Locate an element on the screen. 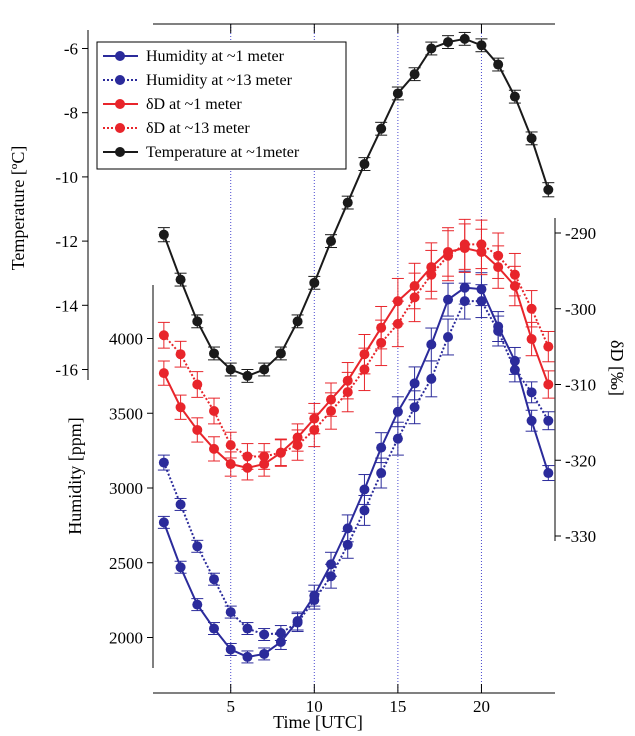 This screenshot has height=736, width=635. deltad-tick-label: -300 is located at coordinates (580, 309).